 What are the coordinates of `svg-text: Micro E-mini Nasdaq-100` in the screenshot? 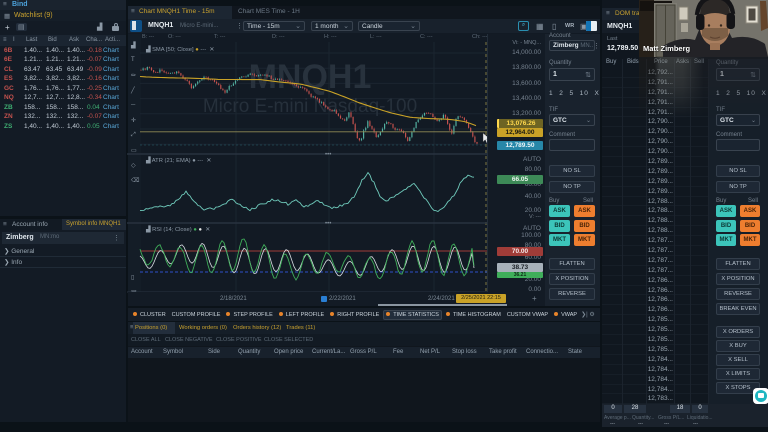 It's located at (310, 106).